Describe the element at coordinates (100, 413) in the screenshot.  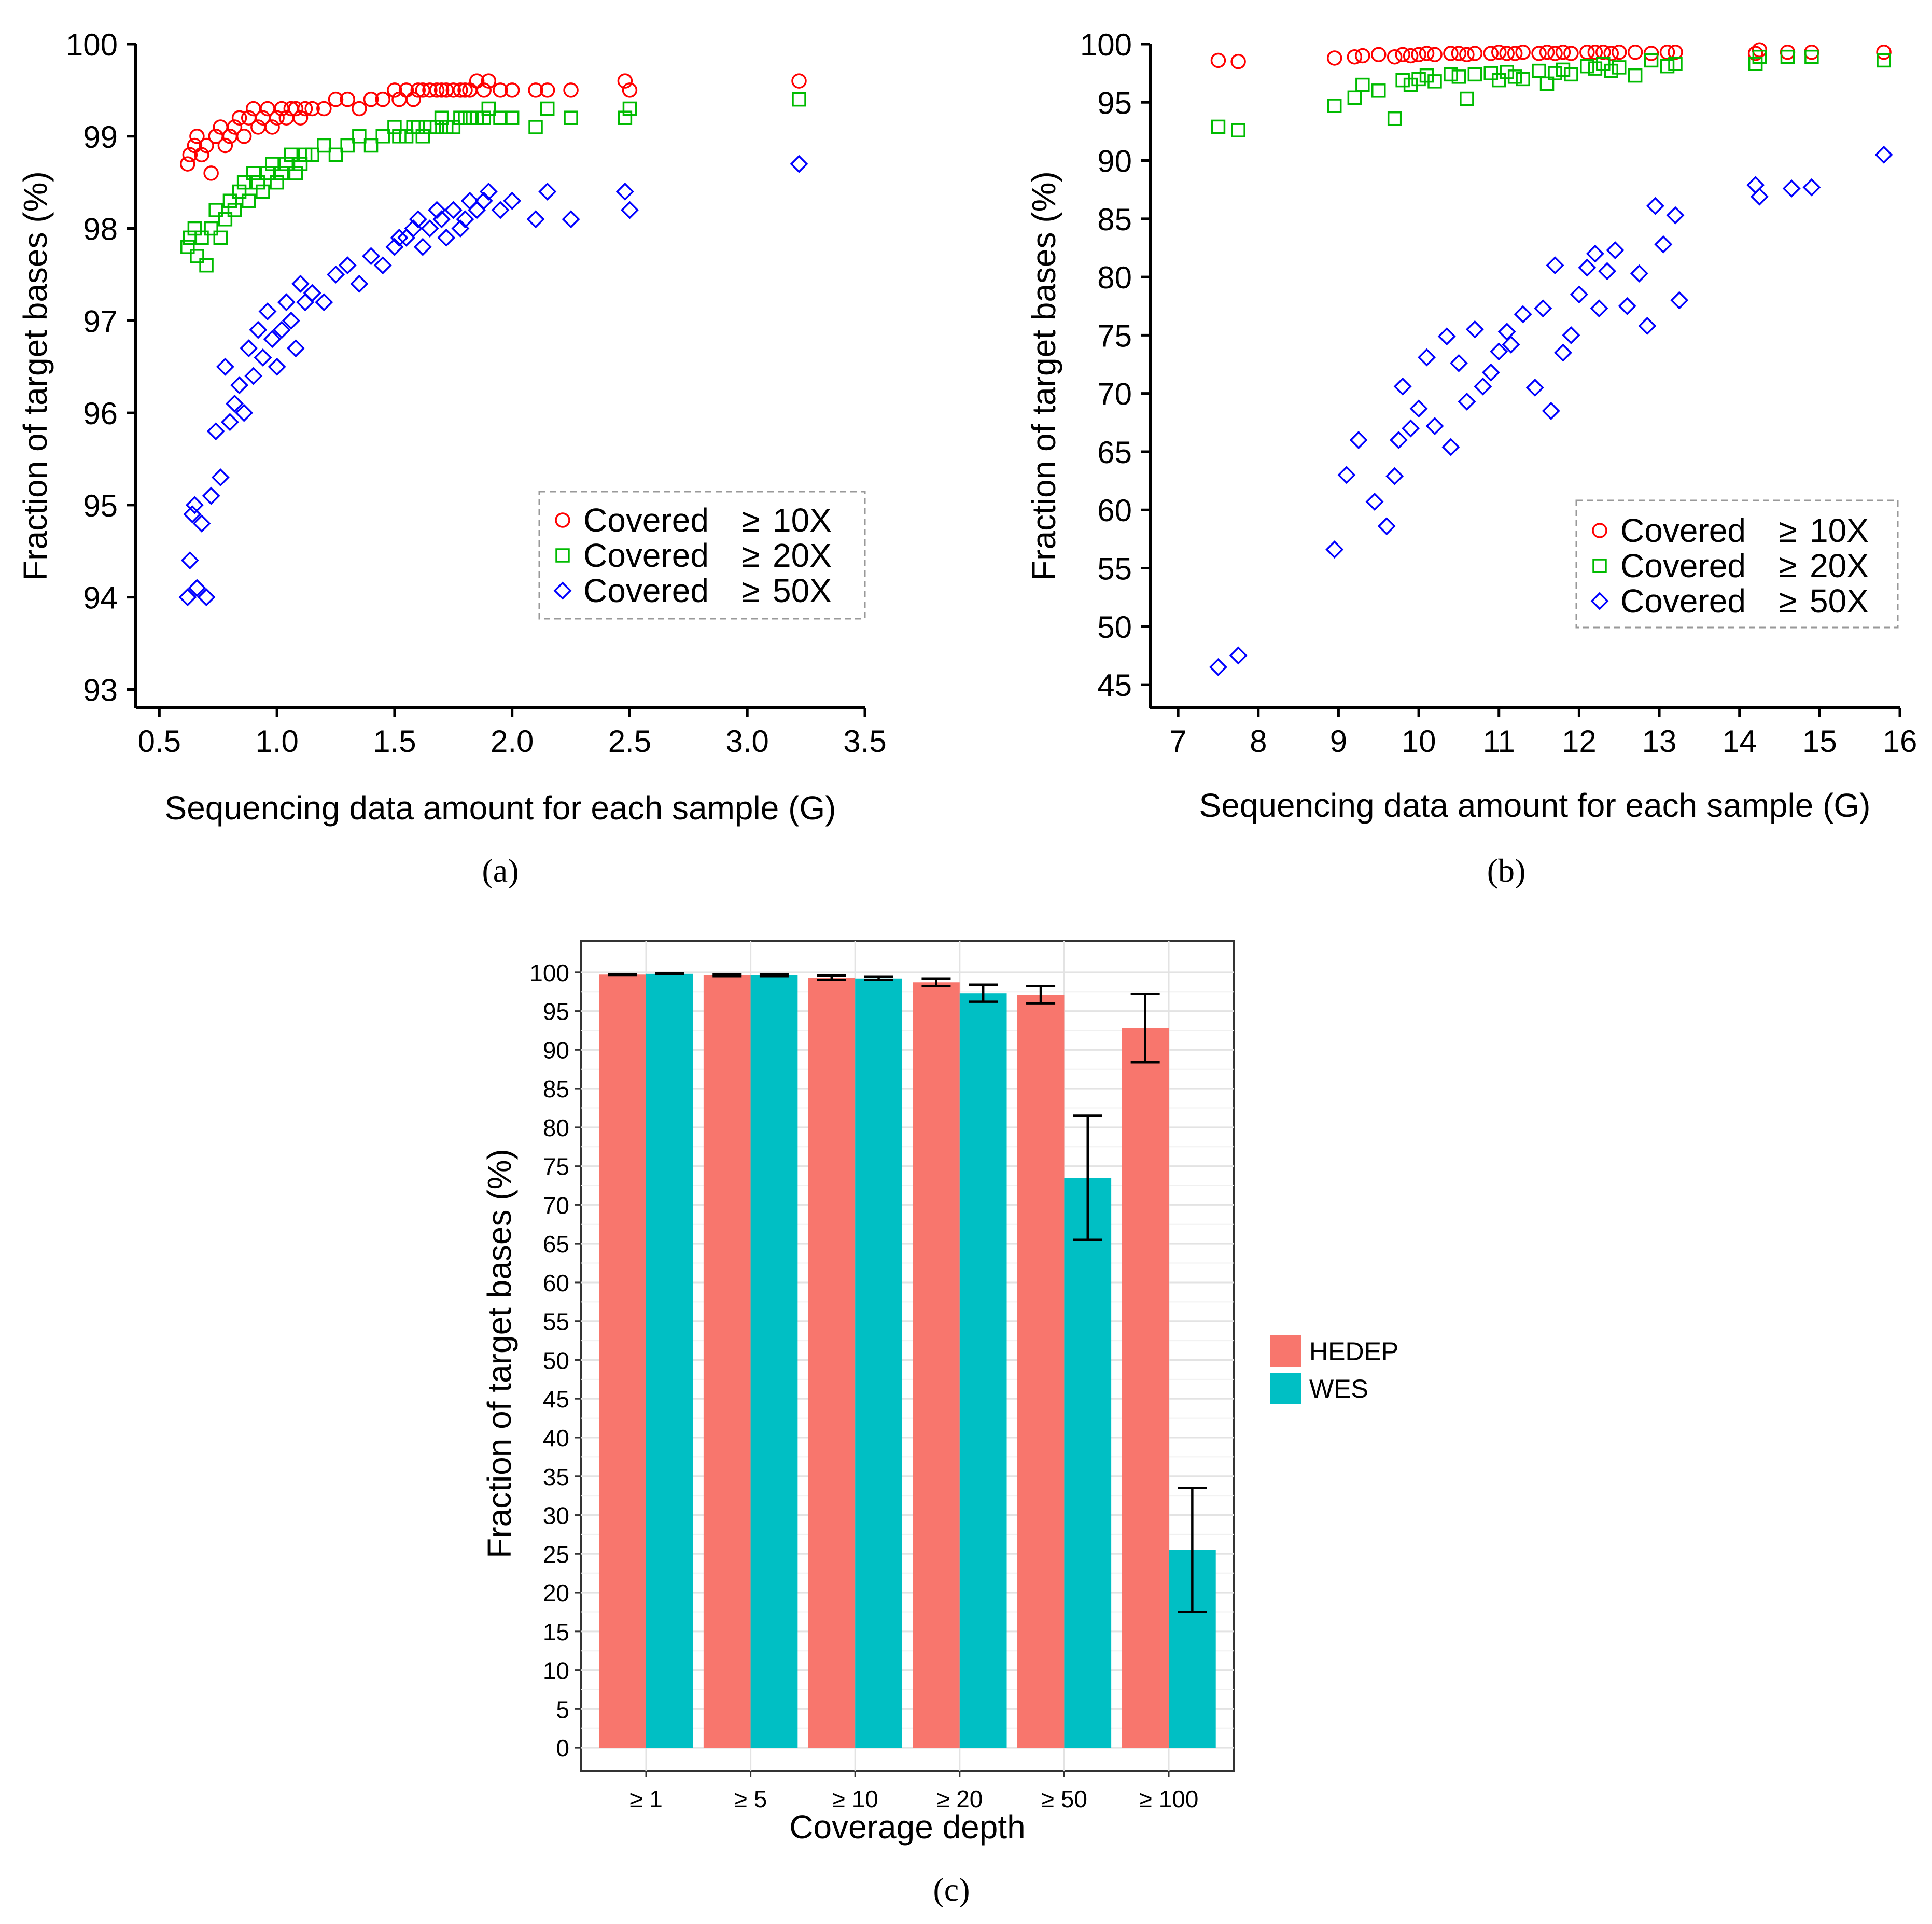
I see `y-tick-label: 96` at that location.